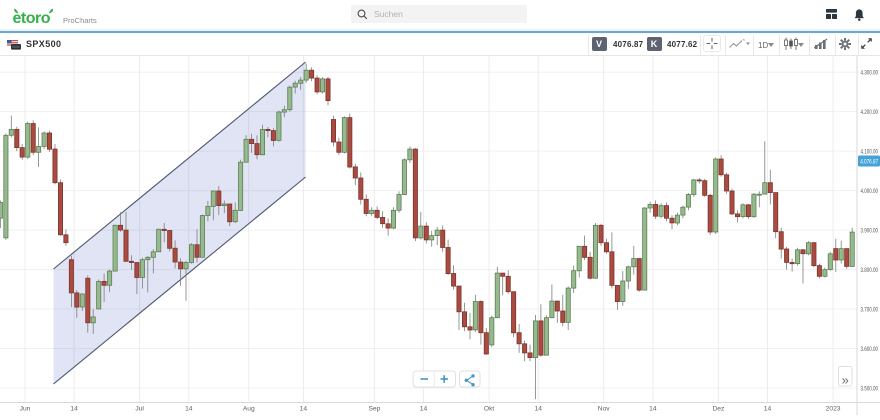  Describe the element at coordinates (870, 230) in the screenshot. I see `svg-text: 3.900.00` at that location.